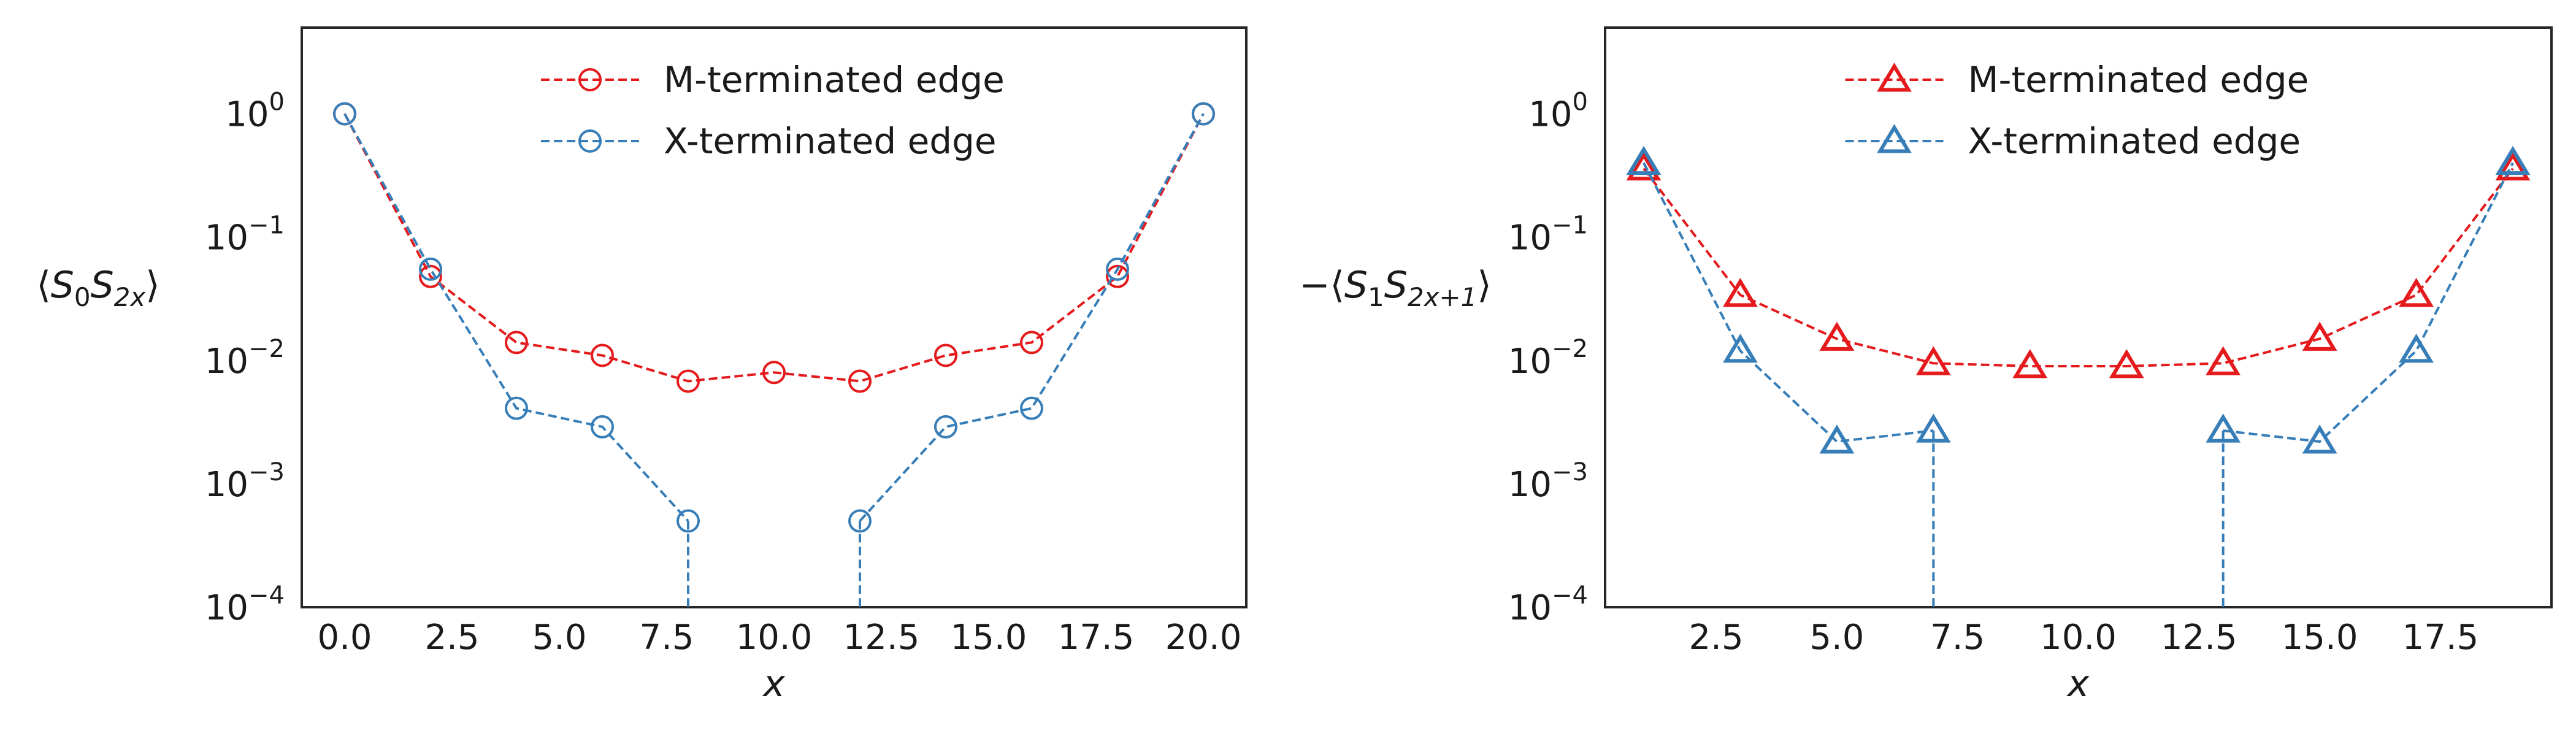 This screenshot has width=2576, height=736. I want to click on y-axis-label: ⟨S0S2x⟩, so click(97, 288).